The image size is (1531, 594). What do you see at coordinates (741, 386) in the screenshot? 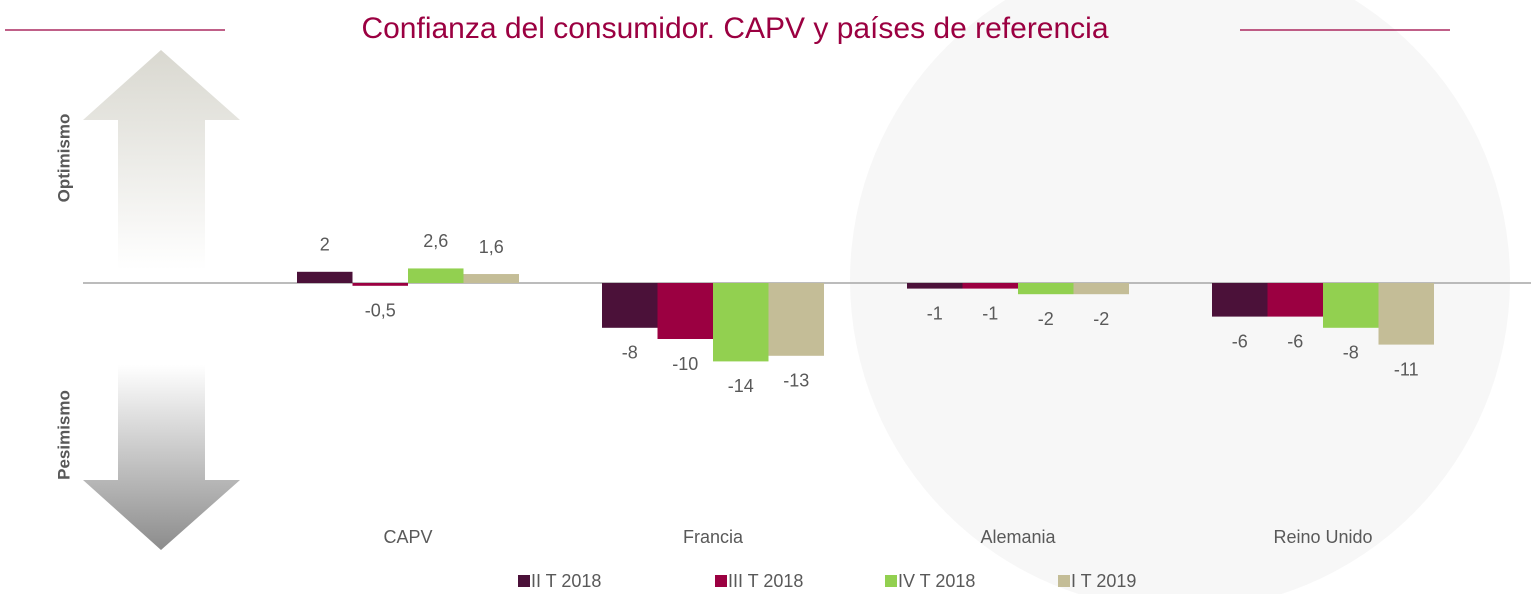
I see `data-label: -14` at bounding box center [741, 386].